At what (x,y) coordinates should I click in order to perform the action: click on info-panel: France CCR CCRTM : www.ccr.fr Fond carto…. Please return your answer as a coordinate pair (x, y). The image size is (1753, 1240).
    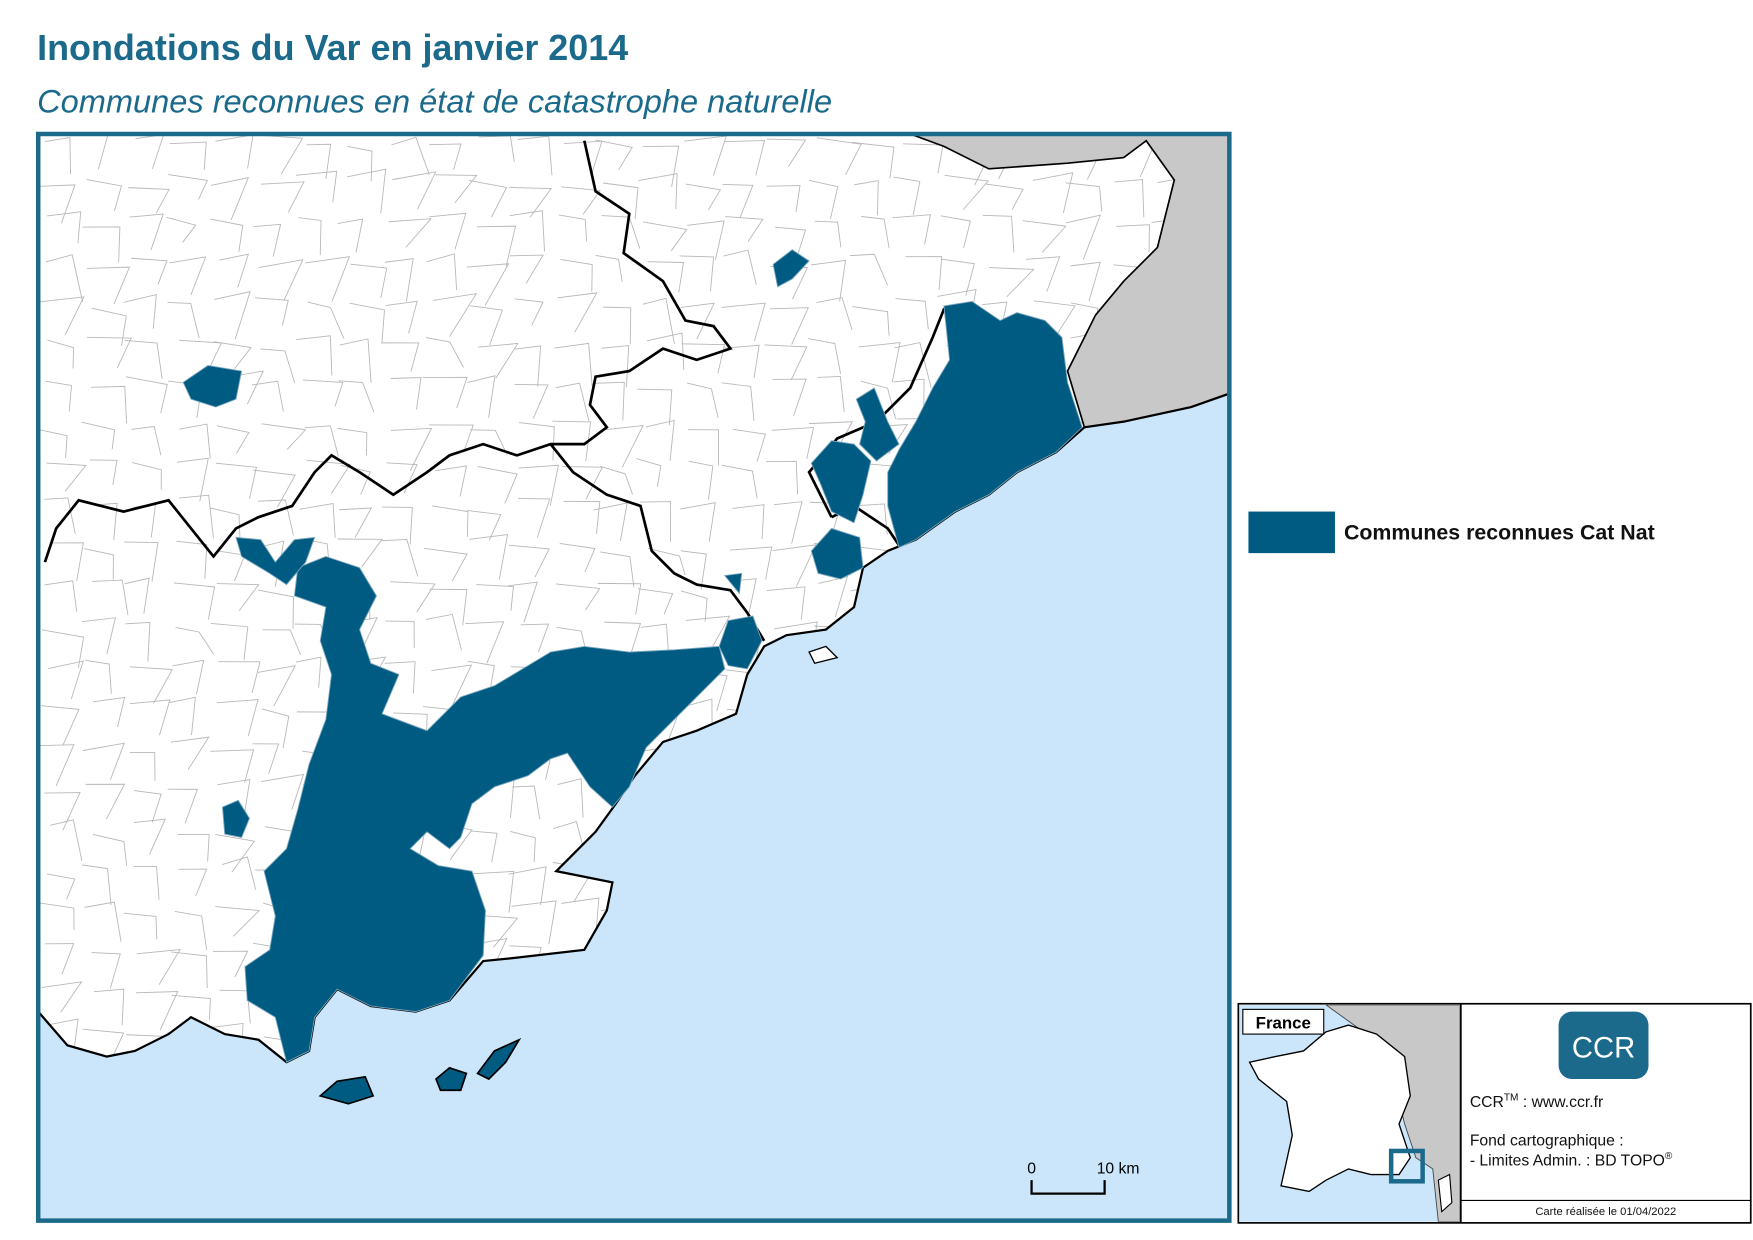
    Looking at the image, I should click on (1494, 1113).